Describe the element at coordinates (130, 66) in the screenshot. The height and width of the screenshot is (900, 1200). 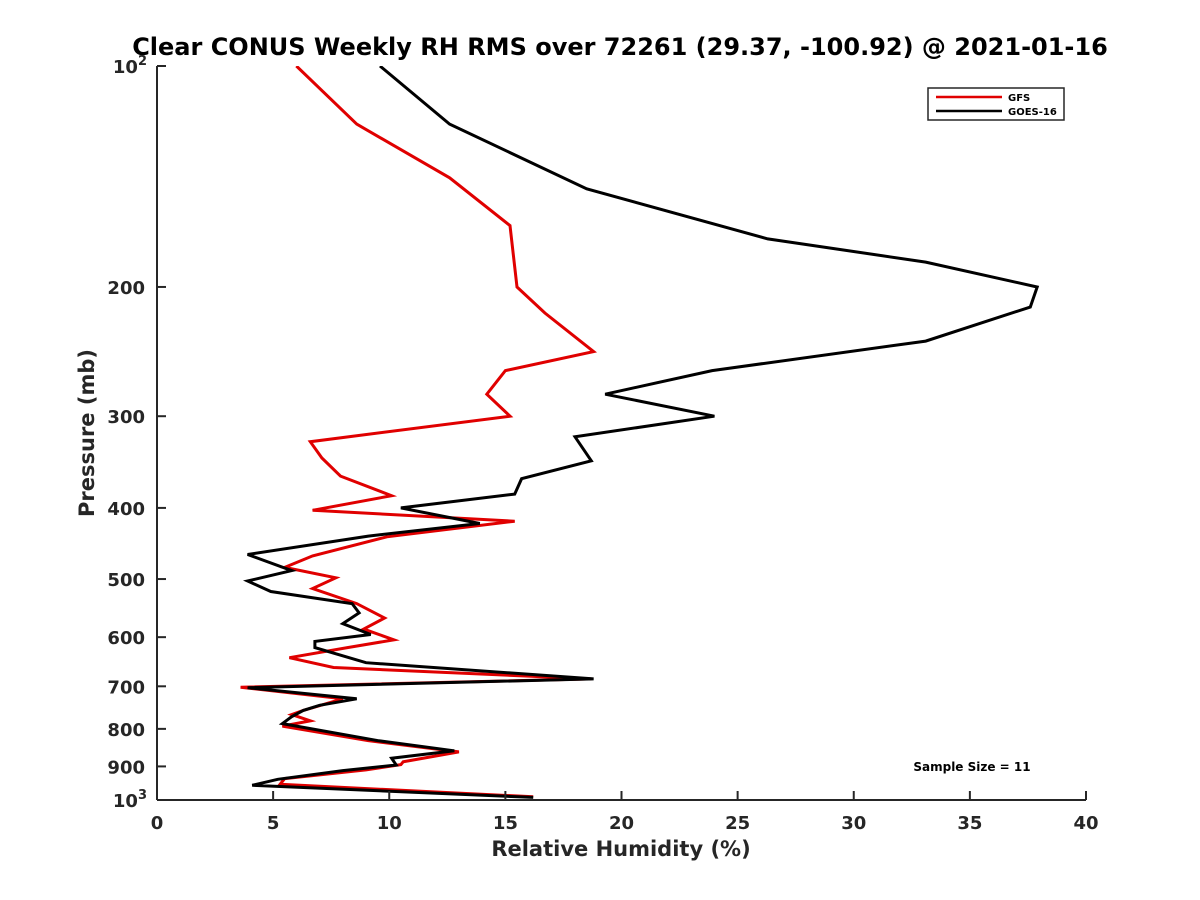
I see `y-tick-label: 10²` at that location.